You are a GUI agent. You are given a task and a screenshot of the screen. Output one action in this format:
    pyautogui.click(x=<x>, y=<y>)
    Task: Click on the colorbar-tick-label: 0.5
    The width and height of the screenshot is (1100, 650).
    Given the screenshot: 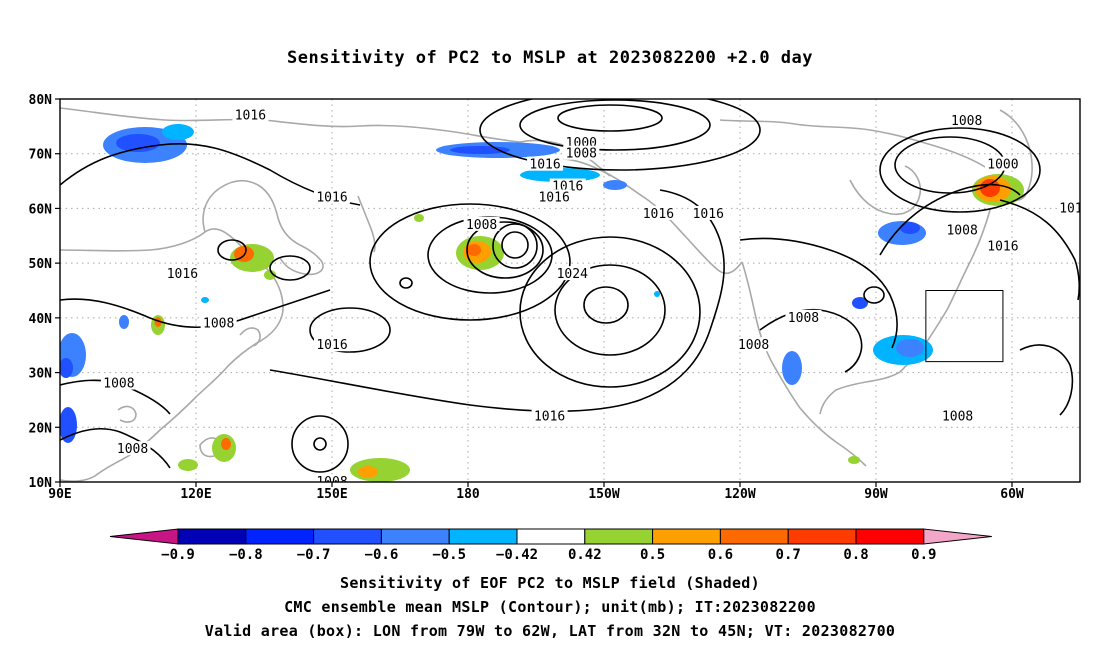 What is the action you would take?
    pyautogui.click(x=652, y=555)
    